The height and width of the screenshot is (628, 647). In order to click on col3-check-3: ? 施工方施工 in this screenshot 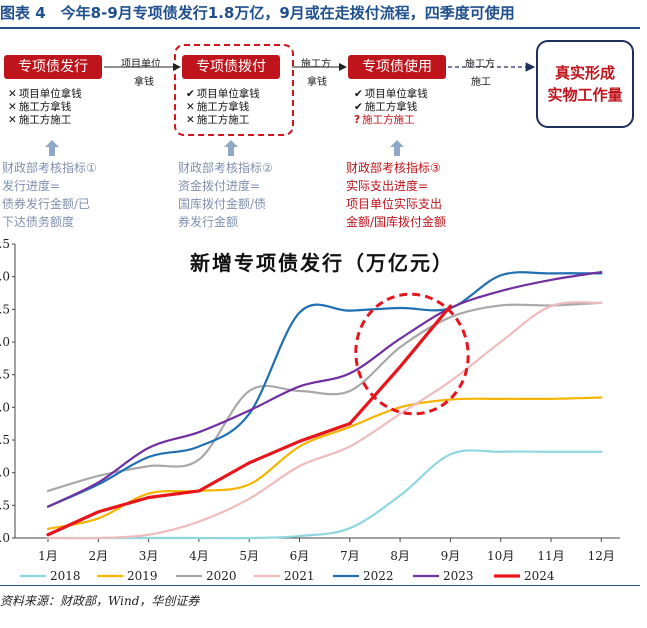, I will do `click(384, 120)`.